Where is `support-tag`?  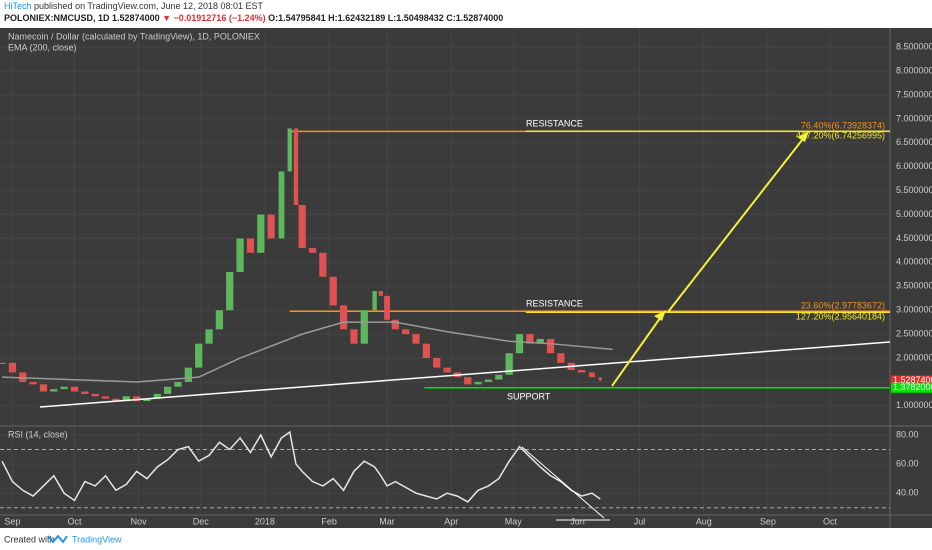 support-tag is located at coordinates (911, 387).